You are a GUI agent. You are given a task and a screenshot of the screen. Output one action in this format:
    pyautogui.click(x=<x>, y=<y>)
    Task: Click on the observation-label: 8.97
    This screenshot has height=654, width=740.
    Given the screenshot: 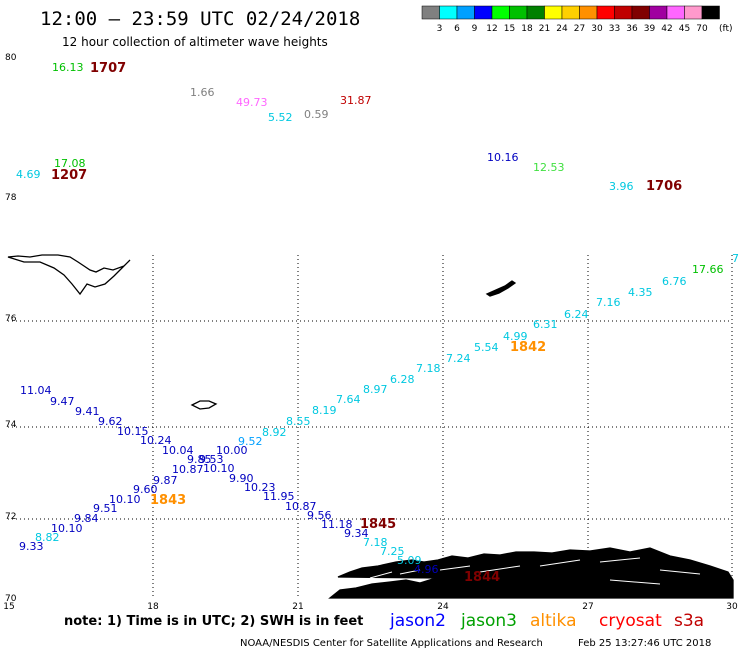 What is the action you would take?
    pyautogui.click(x=375, y=389)
    